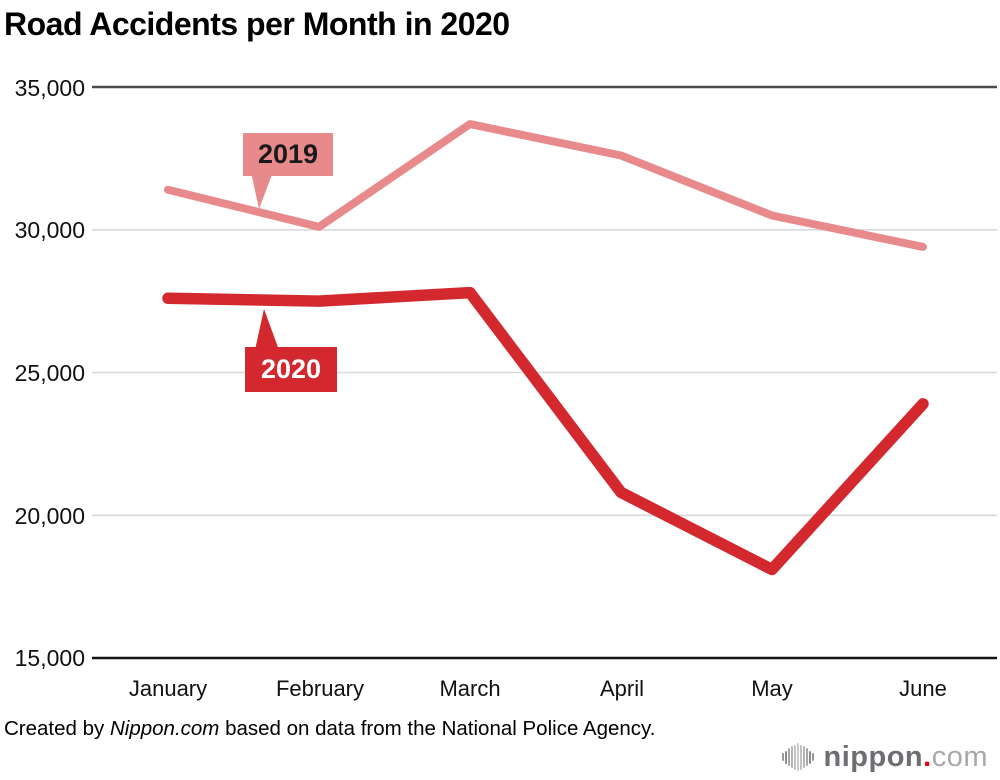 The image size is (1000, 780). I want to click on logo-wordmark: nippon.com, so click(905, 756).